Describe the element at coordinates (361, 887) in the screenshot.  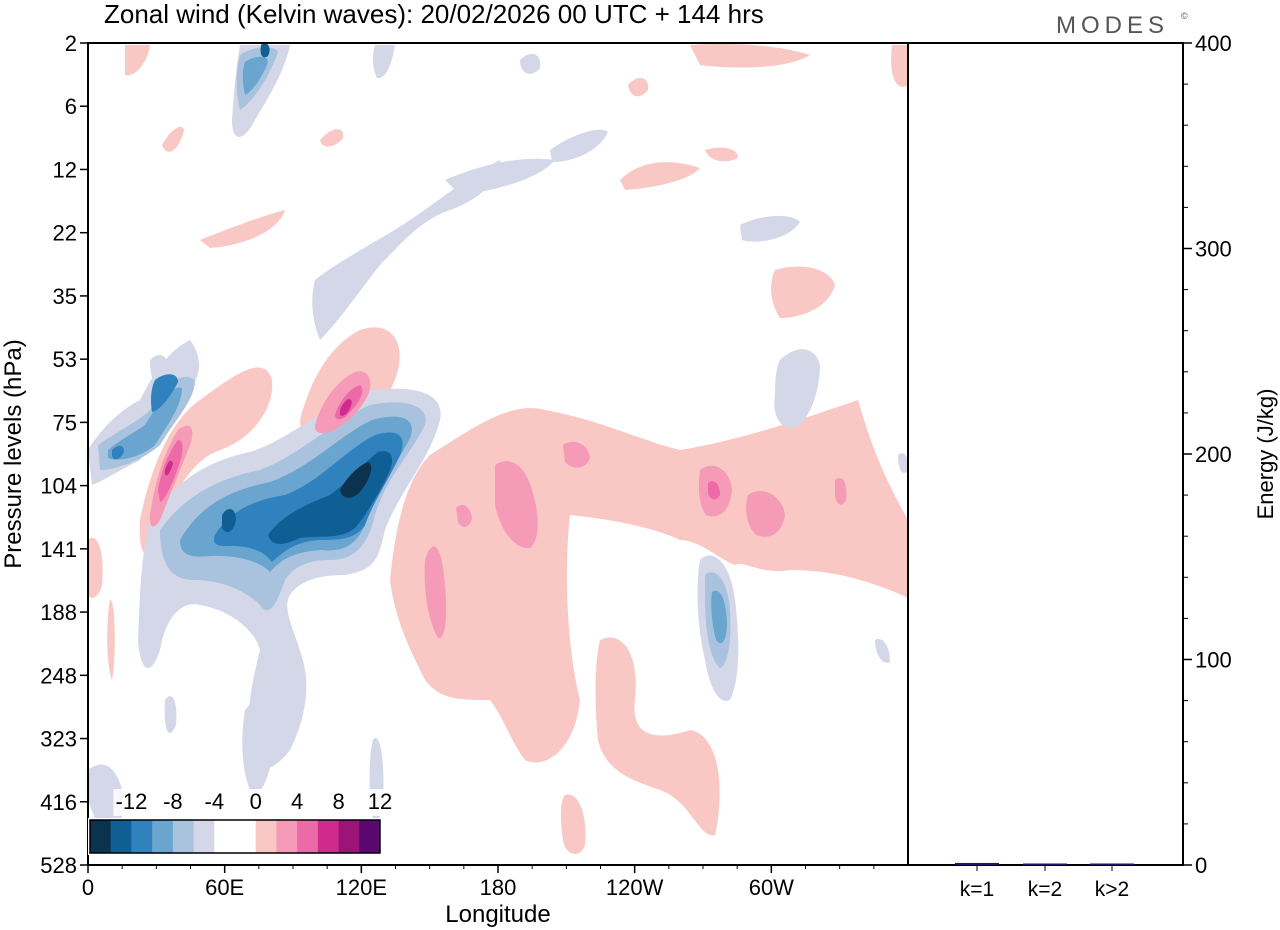
I see `x-tick-label: 120E` at that location.